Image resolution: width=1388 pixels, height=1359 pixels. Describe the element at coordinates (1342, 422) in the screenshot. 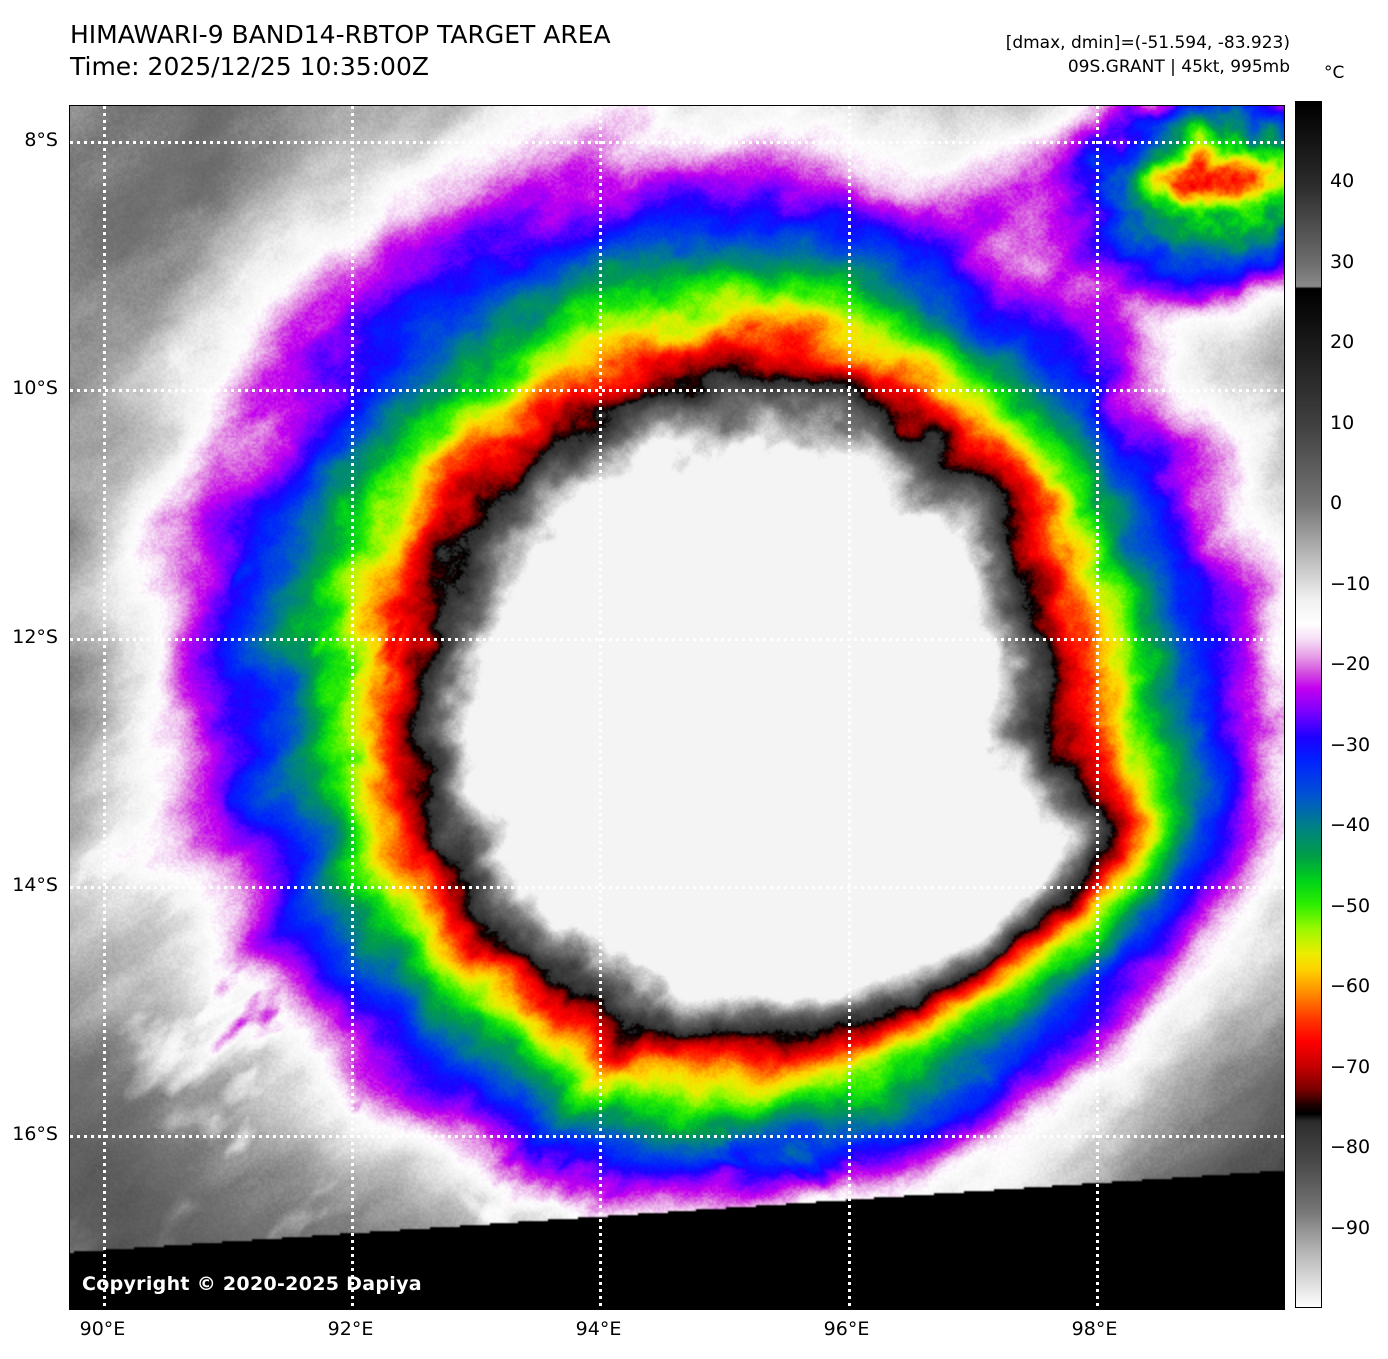

I see `colorbar-tick-10: 10` at that location.